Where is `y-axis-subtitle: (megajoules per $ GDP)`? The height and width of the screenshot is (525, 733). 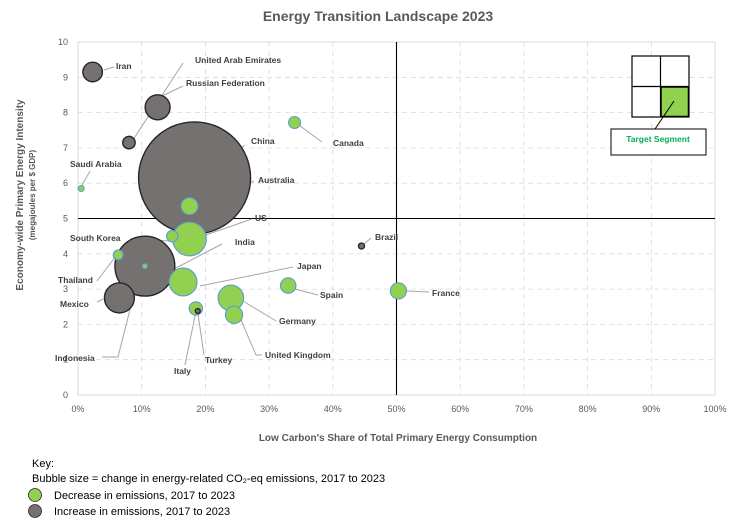 y-axis-subtitle: (megajoules per $ GDP) is located at coordinates (32, 195).